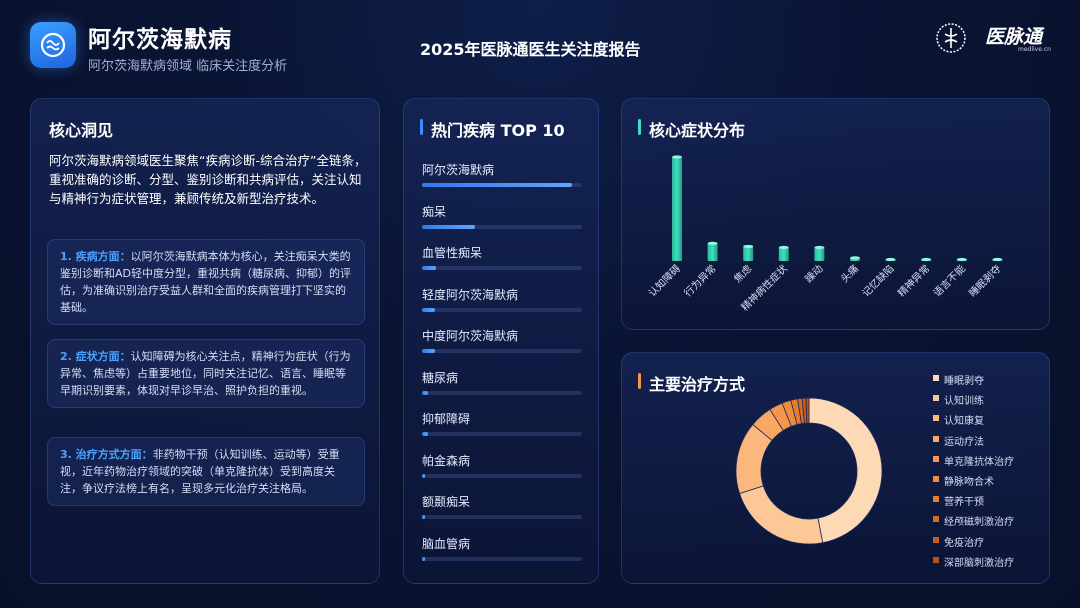 The height and width of the screenshot is (608, 1080). I want to click on top10-title: 热门疾病 TOP 10, so click(498, 130).